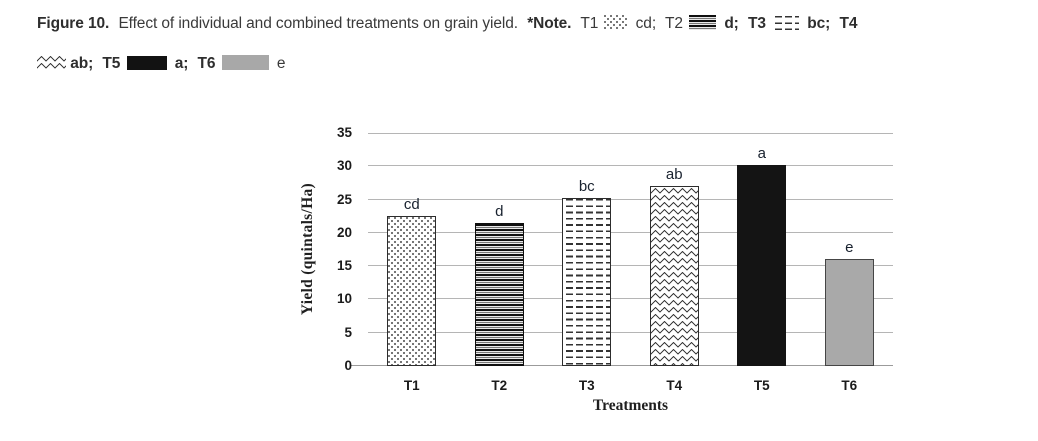  I want to click on x-tick-label-t6: T6, so click(849, 385).